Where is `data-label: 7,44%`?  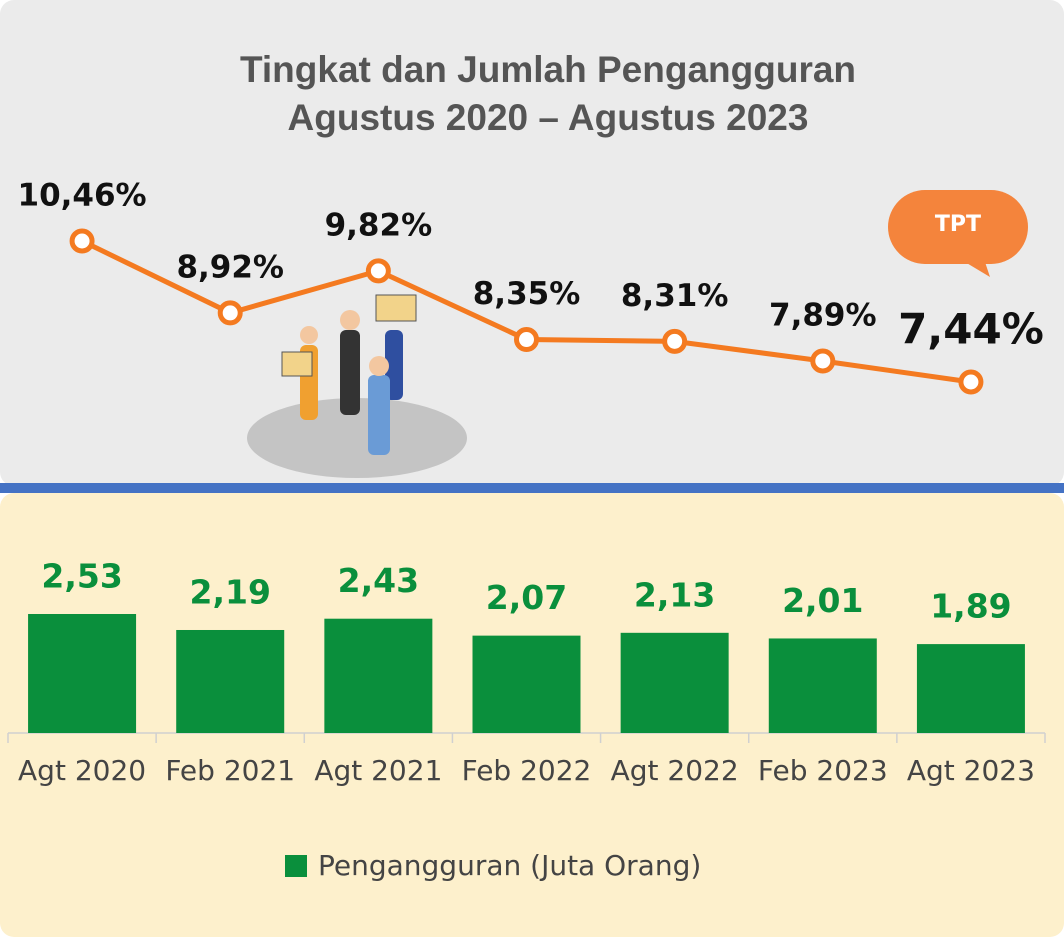
data-label: 7,44% is located at coordinates (971, 329).